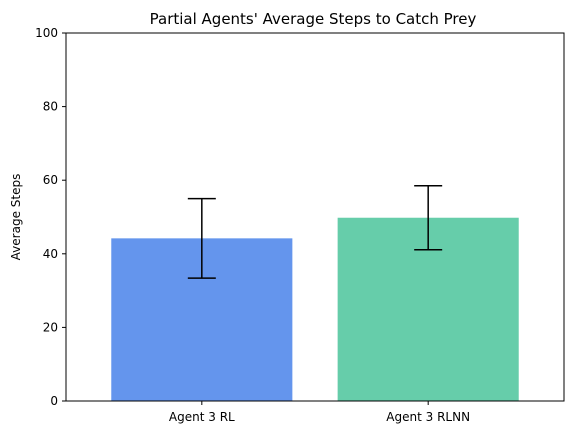  What do you see at coordinates (50, 180) in the screenshot?
I see `y-tick-label-4: 60` at bounding box center [50, 180].